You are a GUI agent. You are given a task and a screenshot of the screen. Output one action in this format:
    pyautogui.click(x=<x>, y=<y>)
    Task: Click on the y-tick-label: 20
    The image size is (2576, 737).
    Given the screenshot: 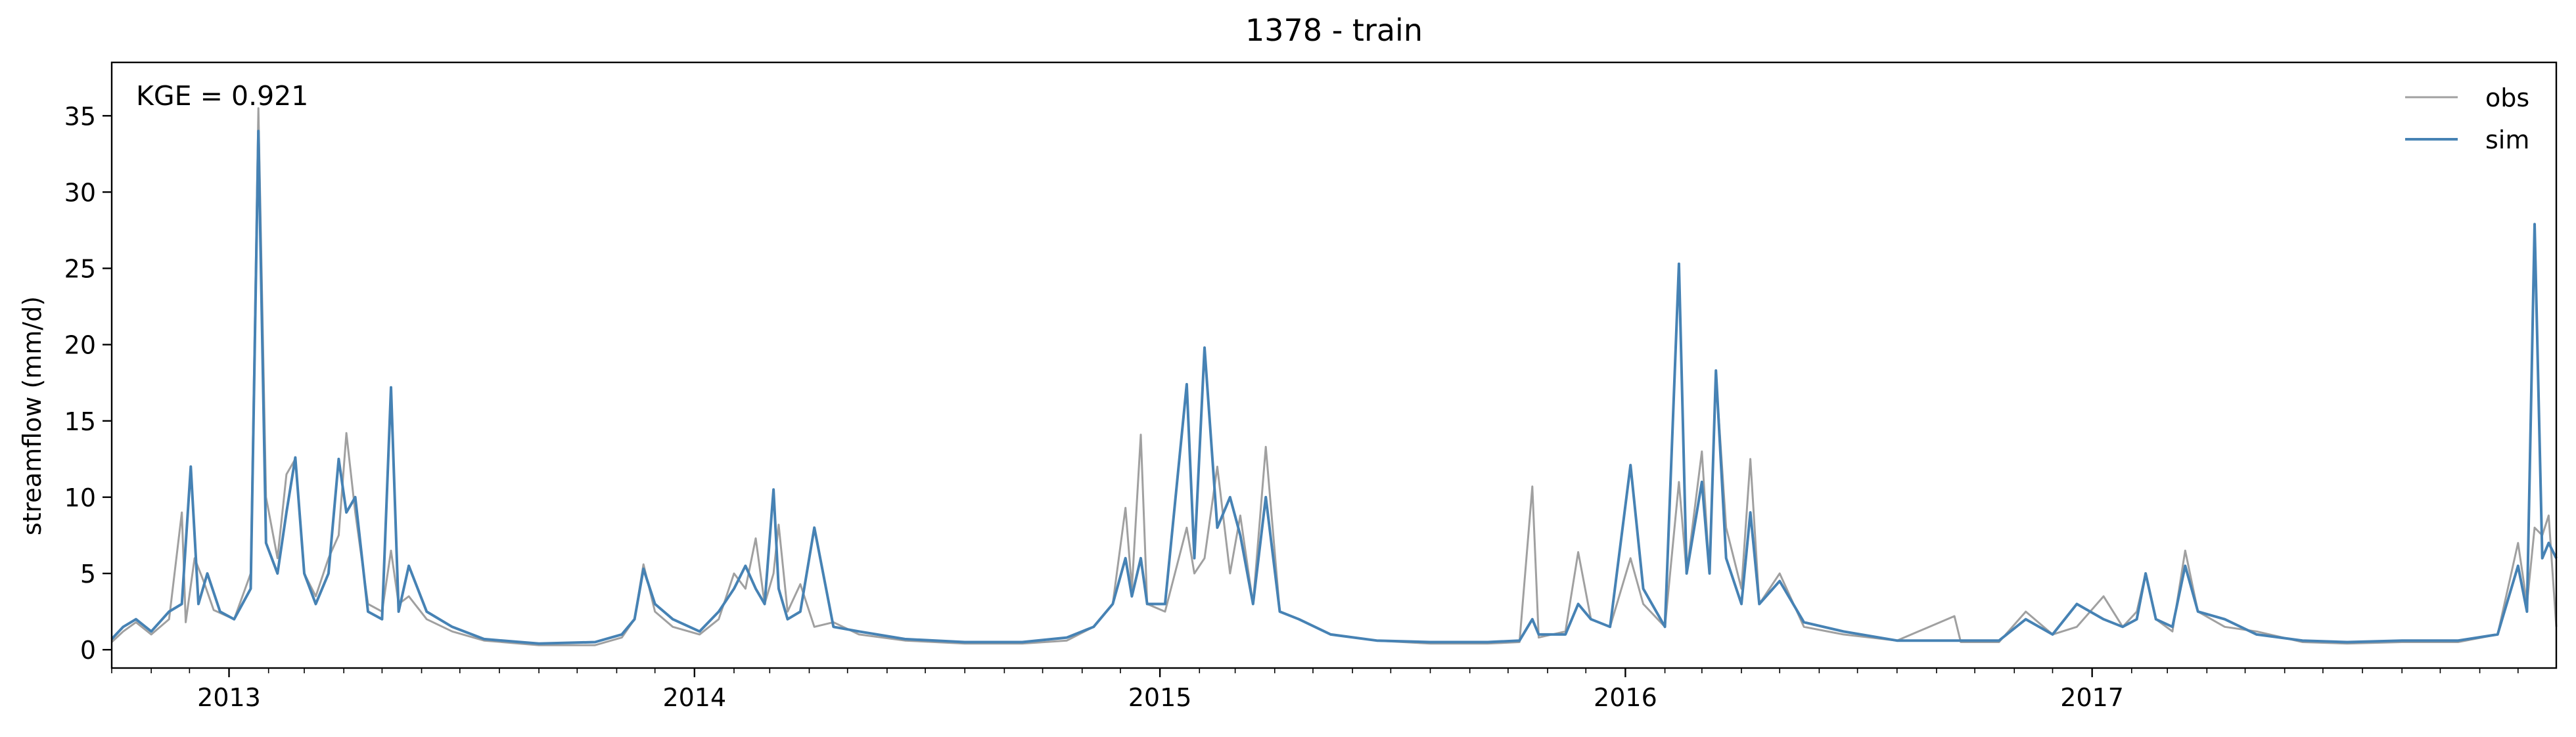 What is the action you would take?
    pyautogui.click(x=80, y=345)
    